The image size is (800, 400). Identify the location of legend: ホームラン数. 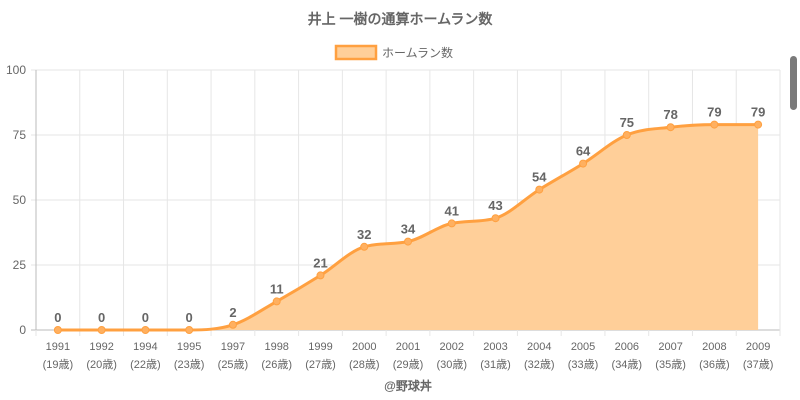
(393, 52).